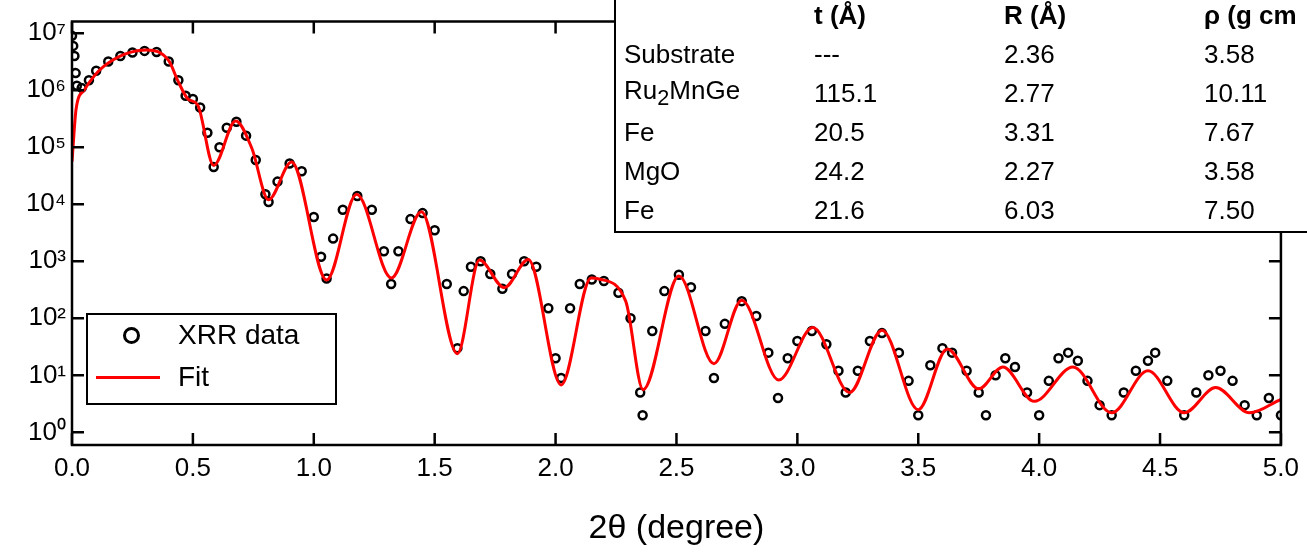  Describe the element at coordinates (1236, 93) in the screenshot. I see `annotation: 10.11` at that location.